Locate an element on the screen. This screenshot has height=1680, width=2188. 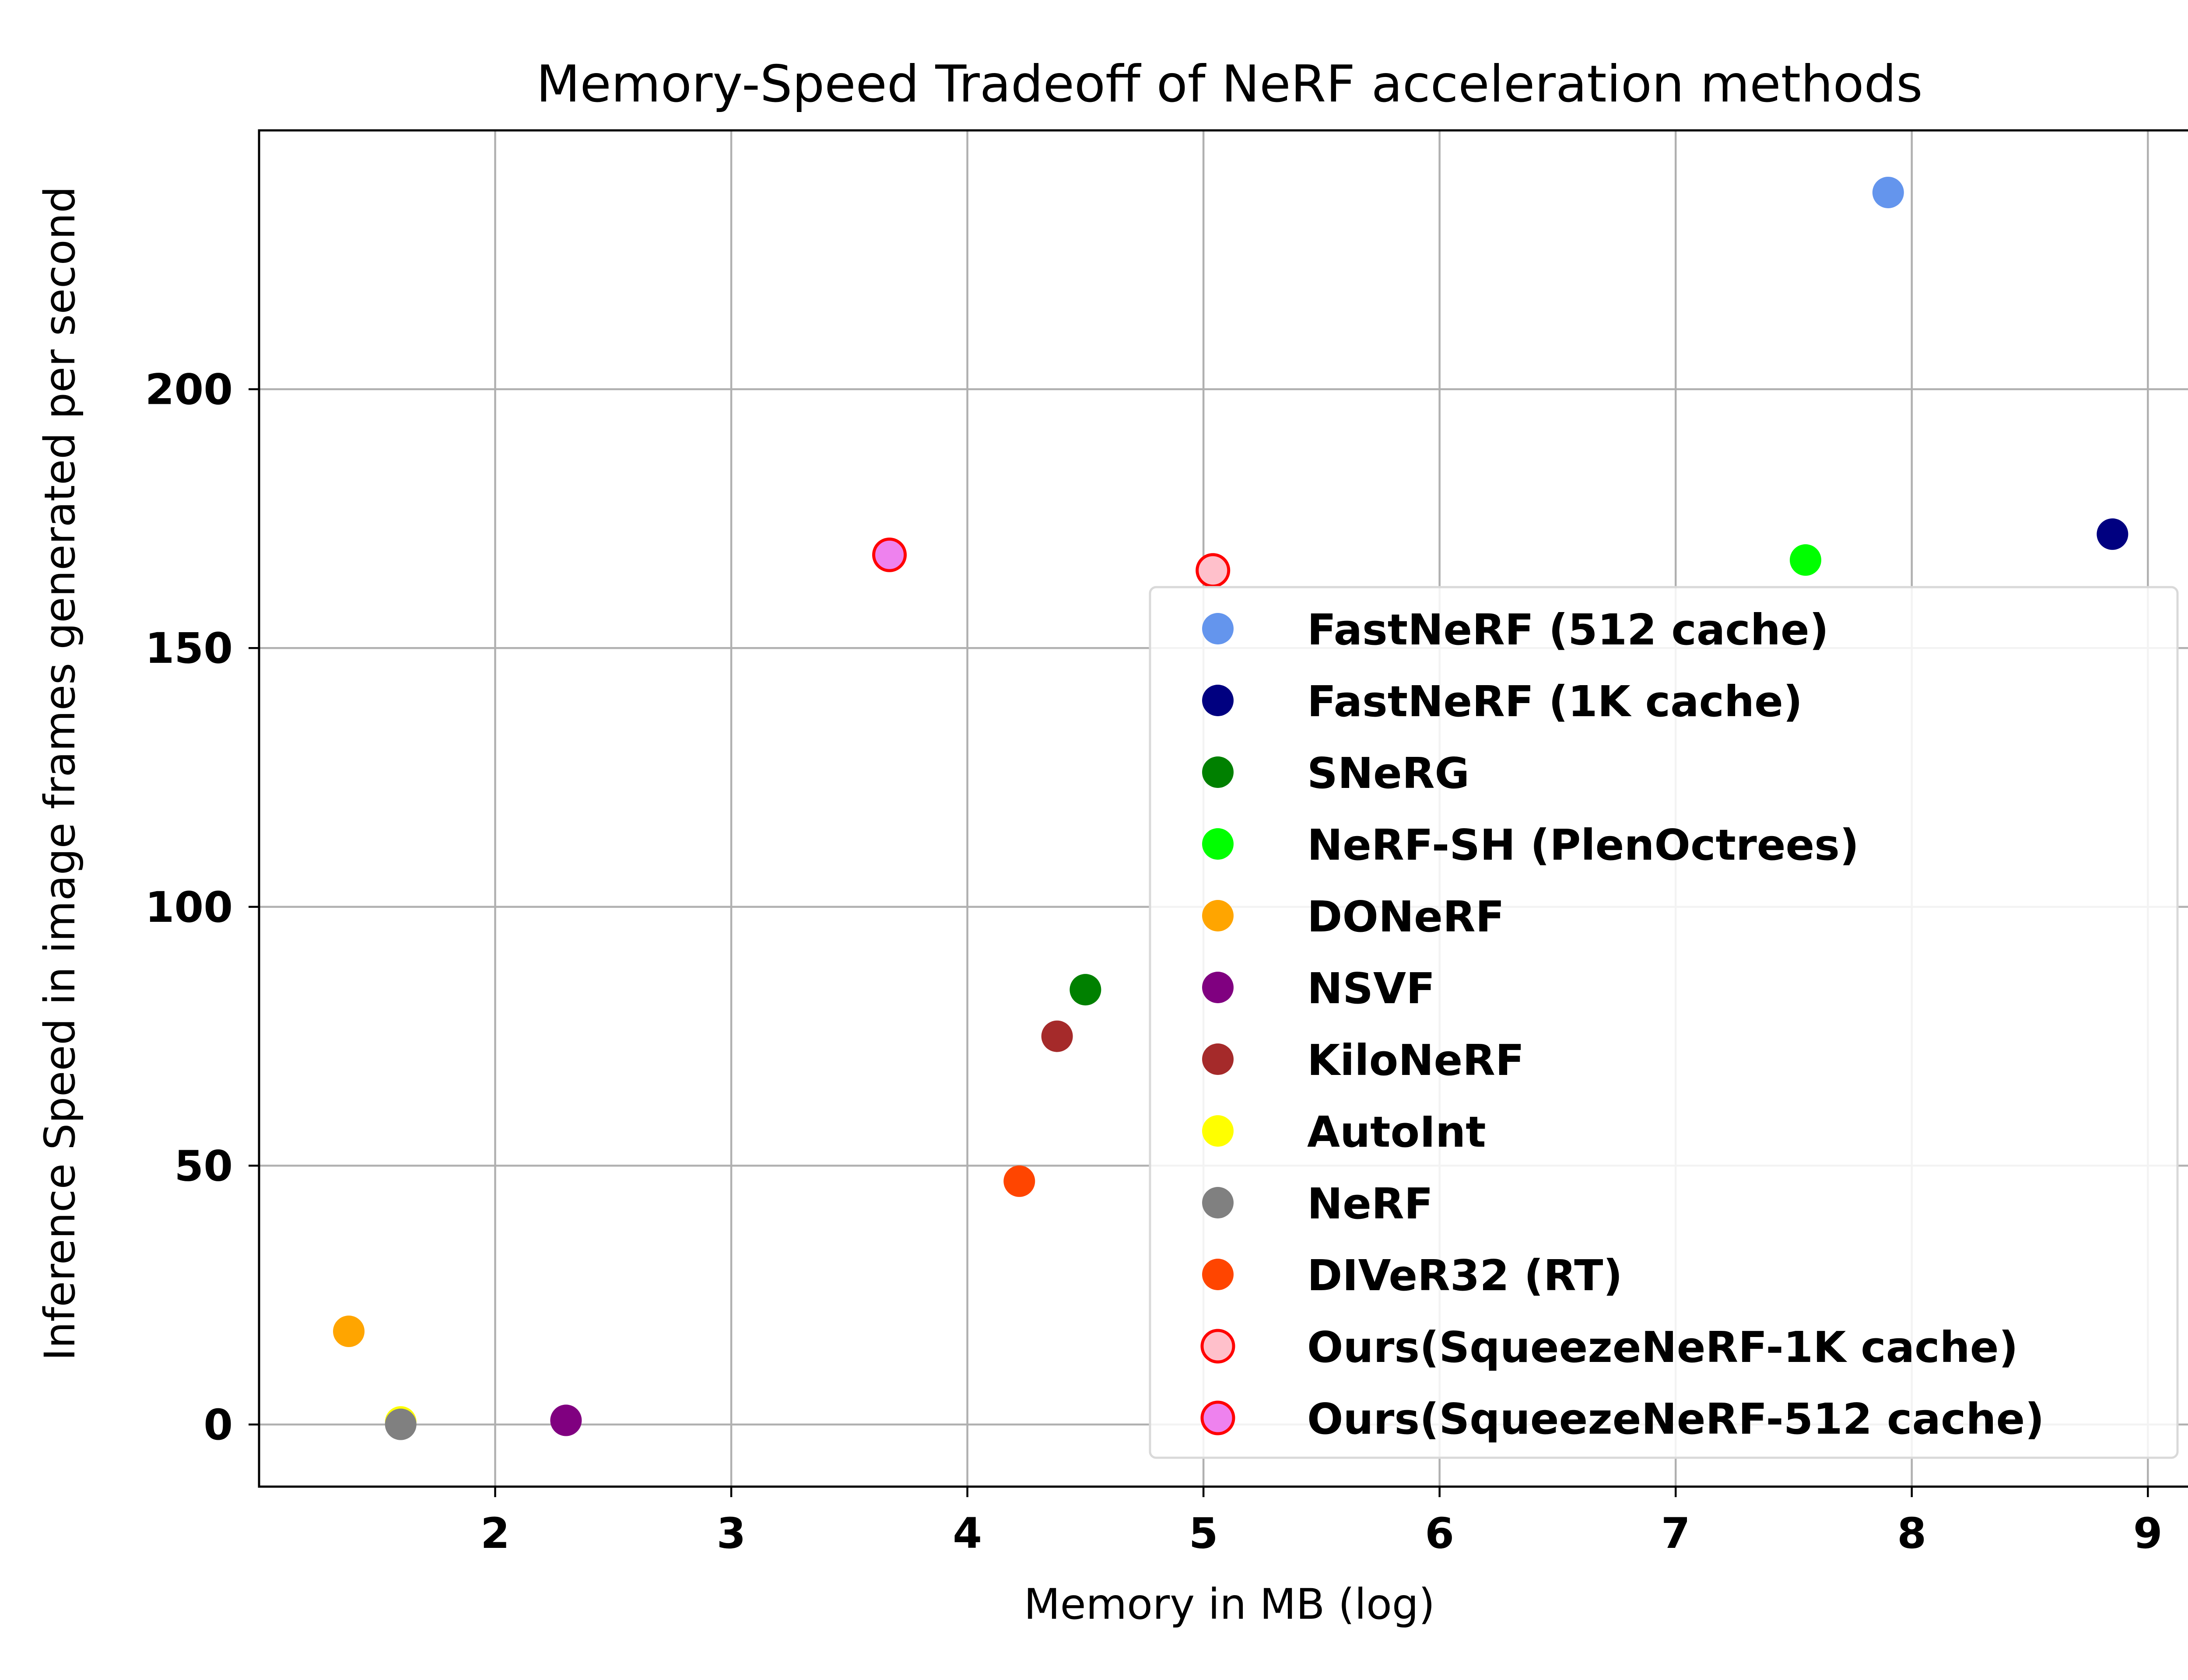
y-tick-label: 50 is located at coordinates (203, 1165).